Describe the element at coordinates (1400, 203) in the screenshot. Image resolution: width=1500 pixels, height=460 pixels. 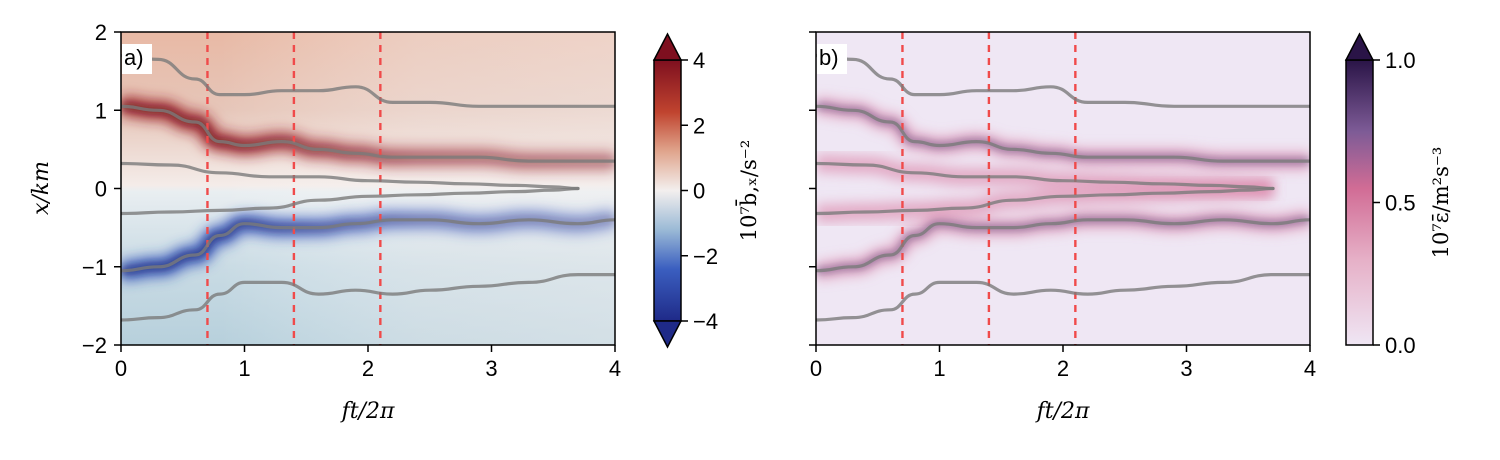
I see `colorbar-b-tick-label-1: 0.5` at that location.